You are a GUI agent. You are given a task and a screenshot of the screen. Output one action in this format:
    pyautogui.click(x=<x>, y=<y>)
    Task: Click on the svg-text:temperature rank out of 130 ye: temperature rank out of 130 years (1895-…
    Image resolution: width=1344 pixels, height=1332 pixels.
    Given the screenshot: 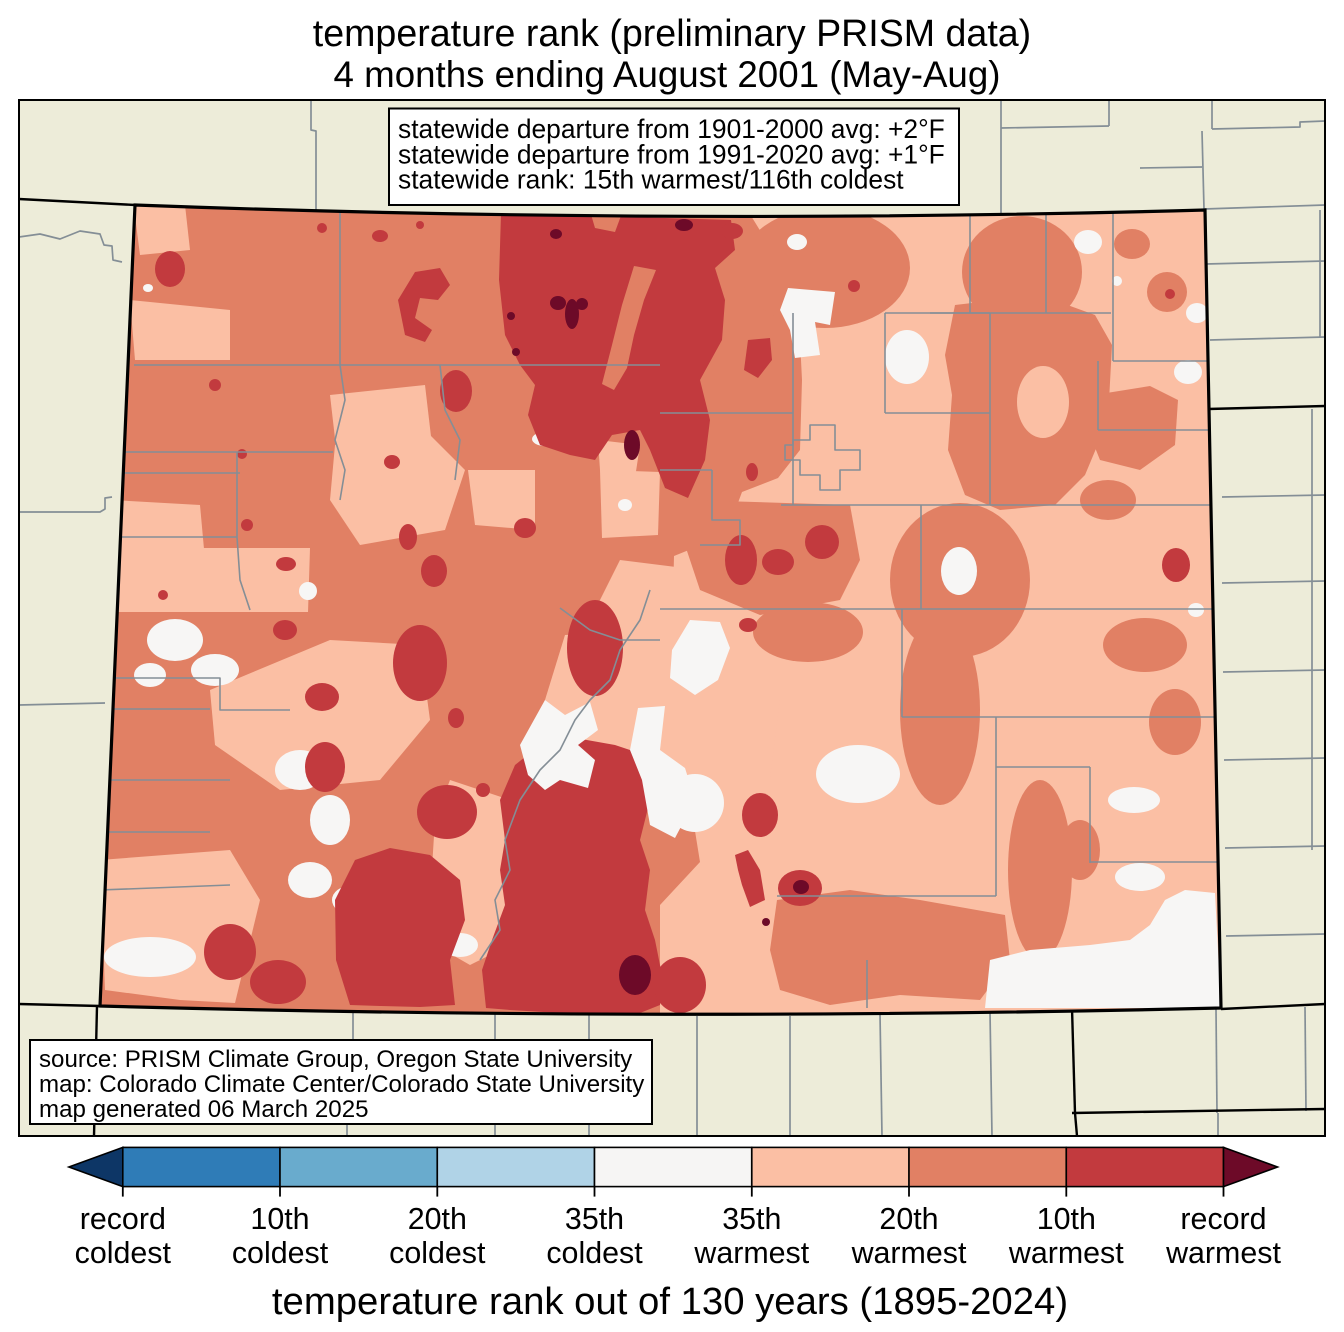 What is the action you would take?
    pyautogui.click(x=670, y=1301)
    